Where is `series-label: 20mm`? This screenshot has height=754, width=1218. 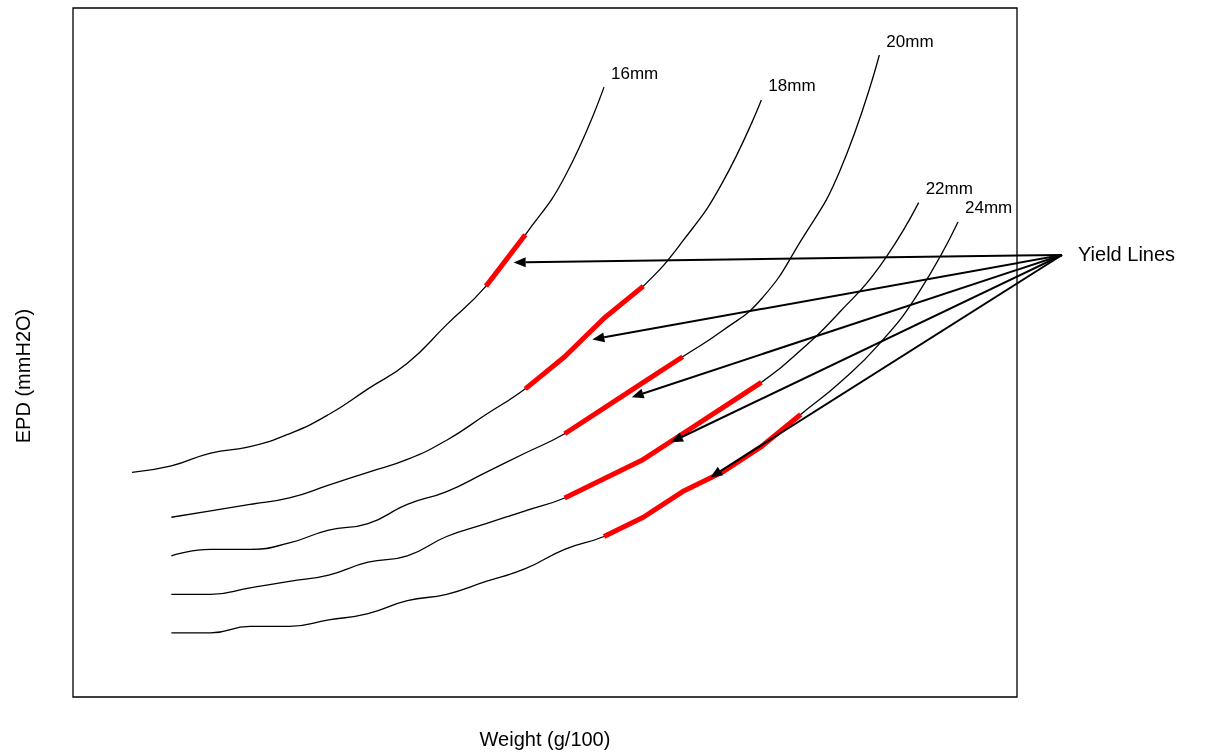 series-label: 20mm is located at coordinates (910, 41).